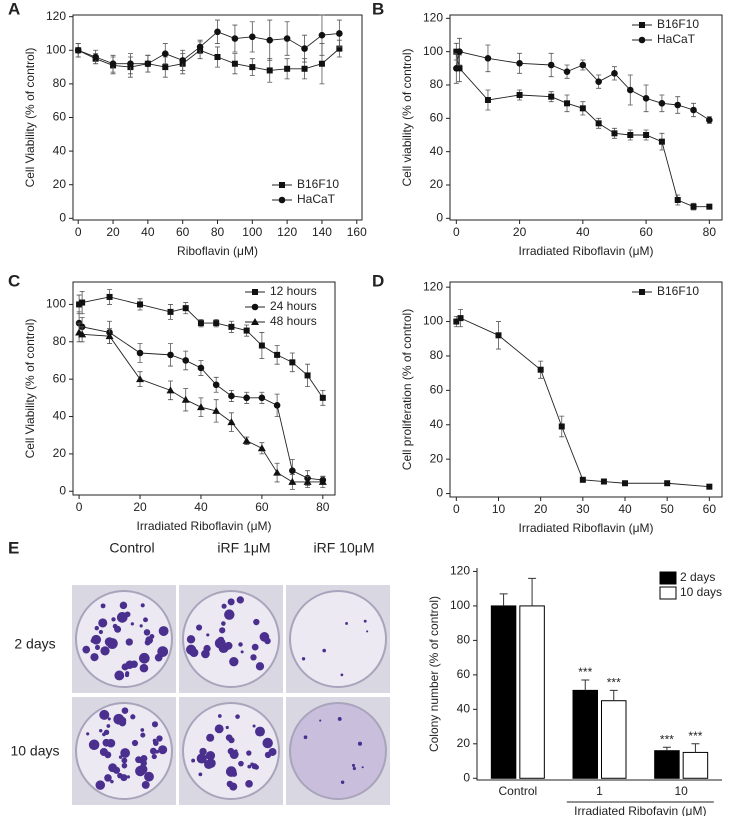 Image resolution: width=736 pixels, height=821 pixels. Describe the element at coordinates (13, 547) in the screenshot. I see `panel-label: E` at that location.